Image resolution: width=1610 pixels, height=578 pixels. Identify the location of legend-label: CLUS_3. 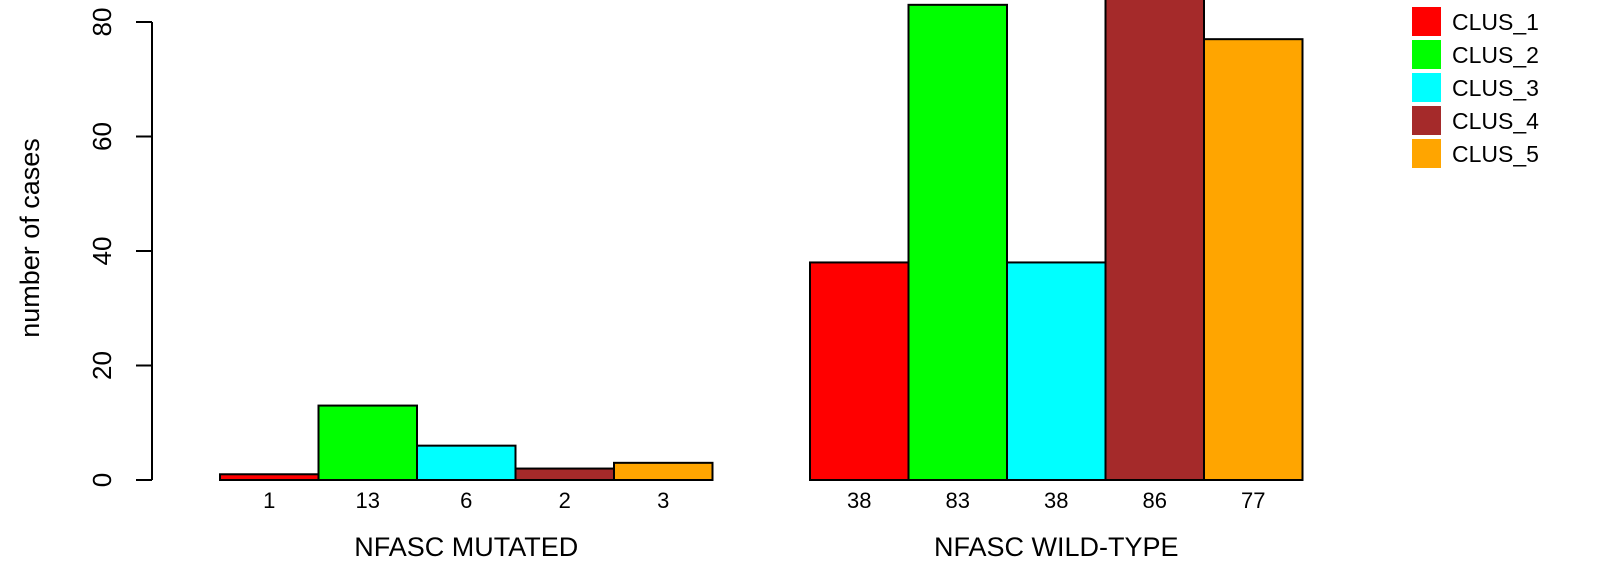
(1495, 88).